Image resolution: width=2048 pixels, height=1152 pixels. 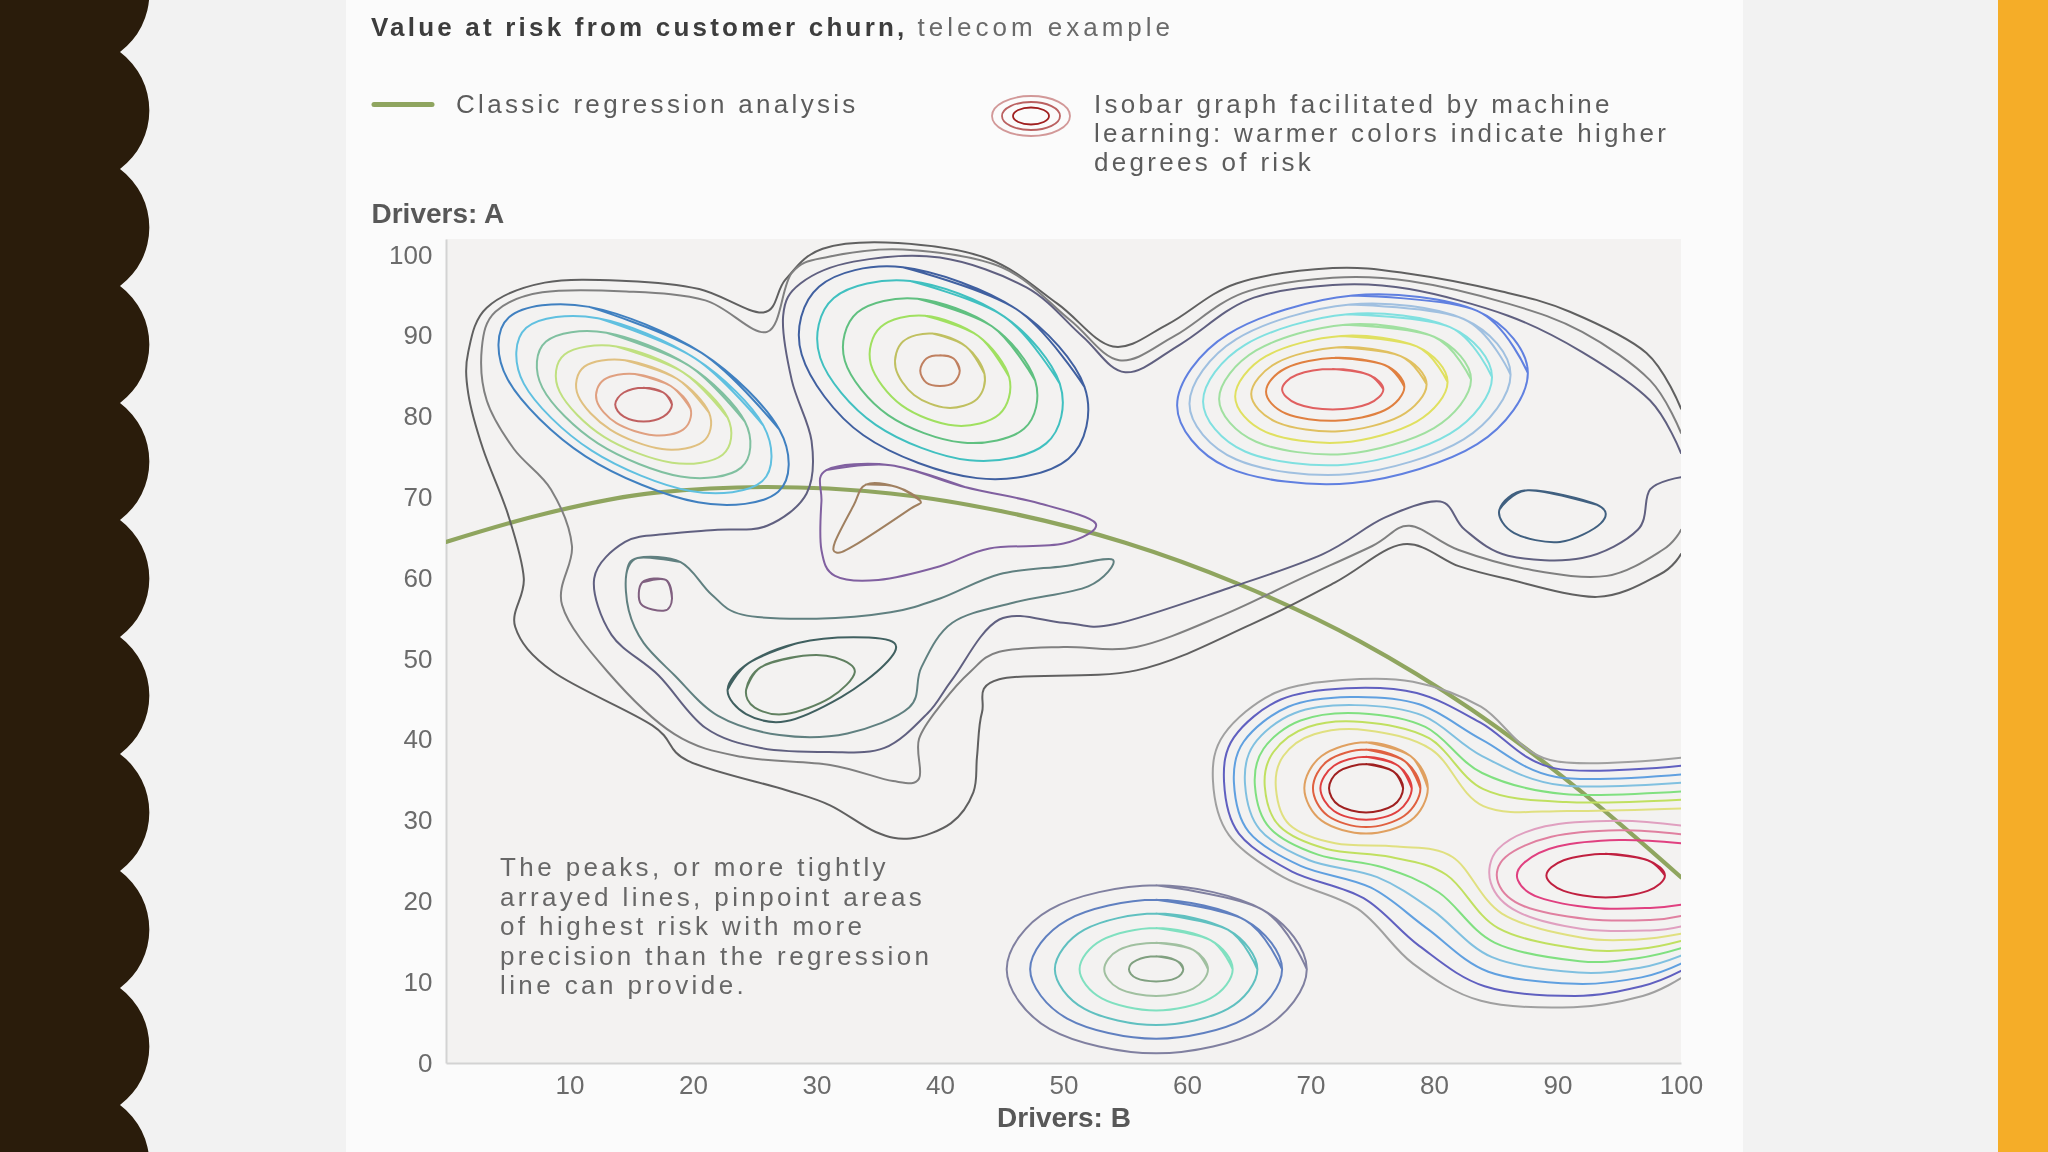 I want to click on y-tick-label: 30, so click(x=418, y=820).